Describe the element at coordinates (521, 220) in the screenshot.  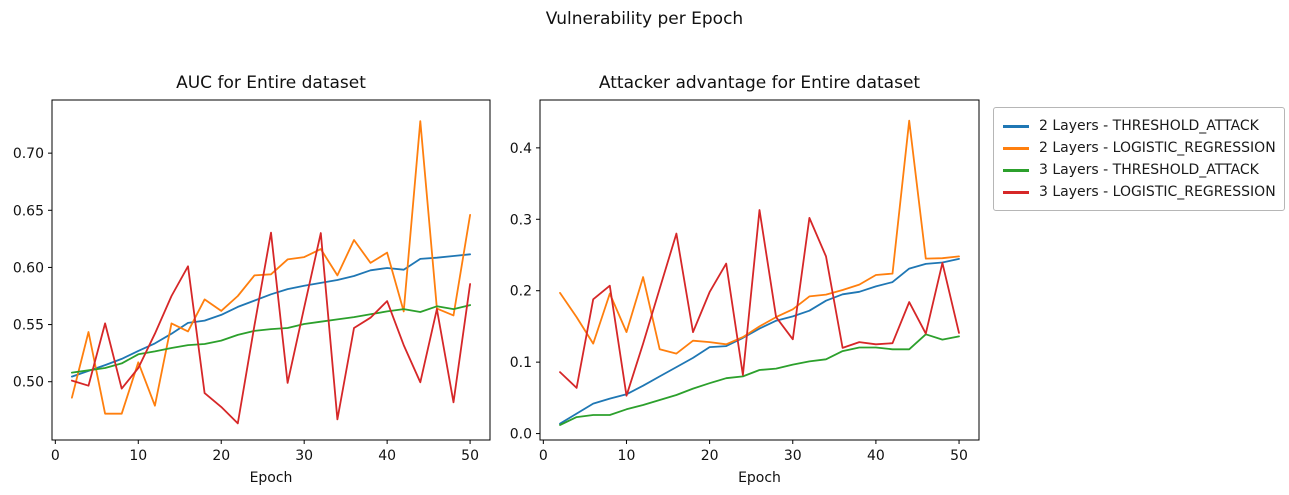
I see `y-tick-label: 0.3` at that location.